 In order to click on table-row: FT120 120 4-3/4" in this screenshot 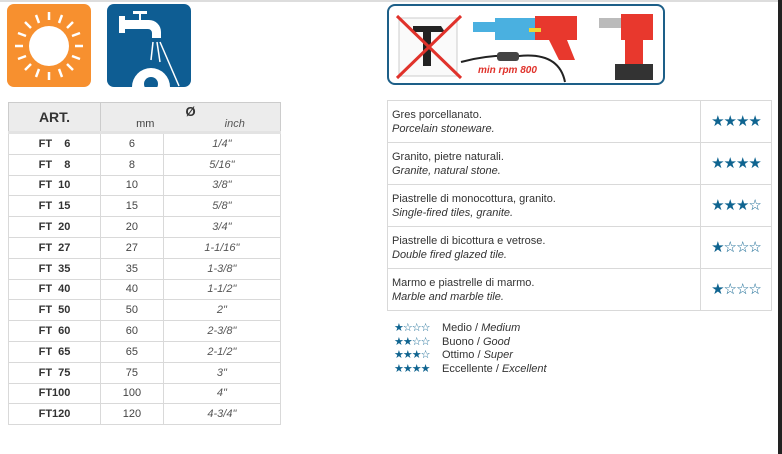, I will do `click(145, 414)`.